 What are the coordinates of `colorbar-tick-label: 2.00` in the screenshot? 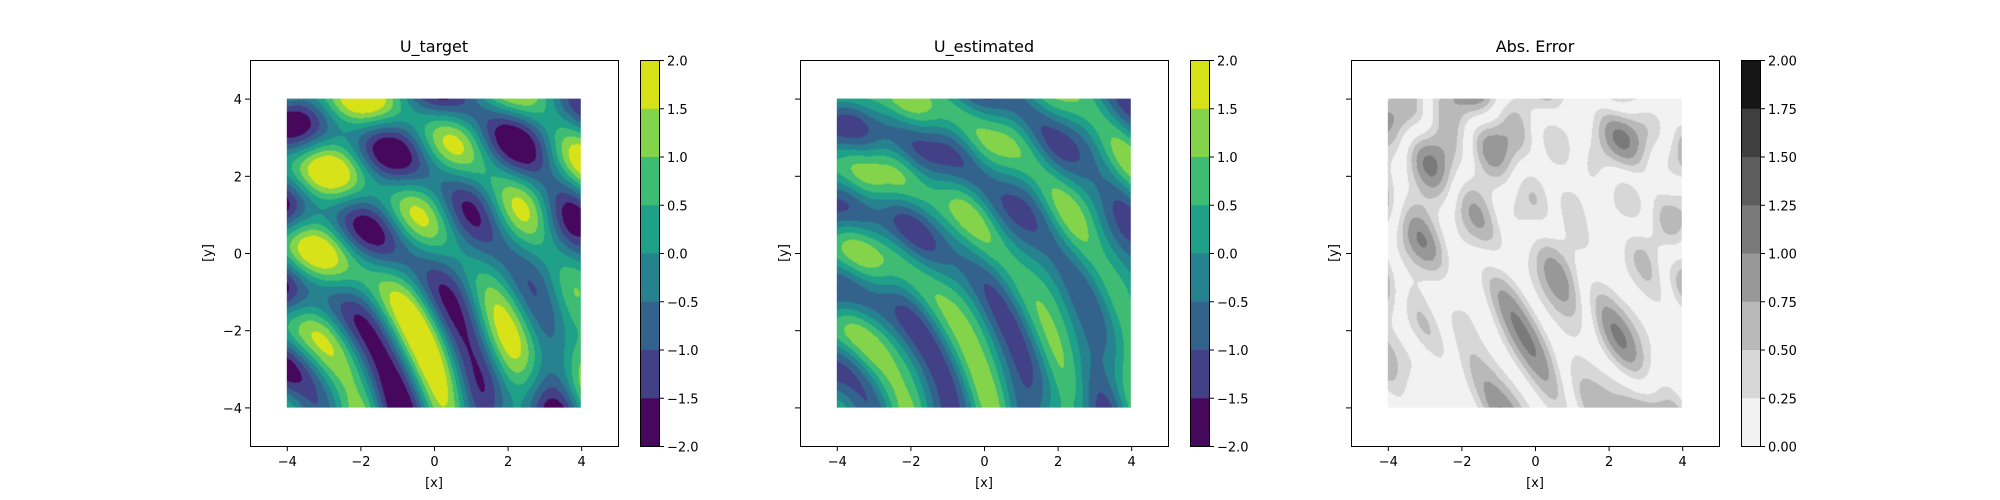 It's located at (1782, 62).